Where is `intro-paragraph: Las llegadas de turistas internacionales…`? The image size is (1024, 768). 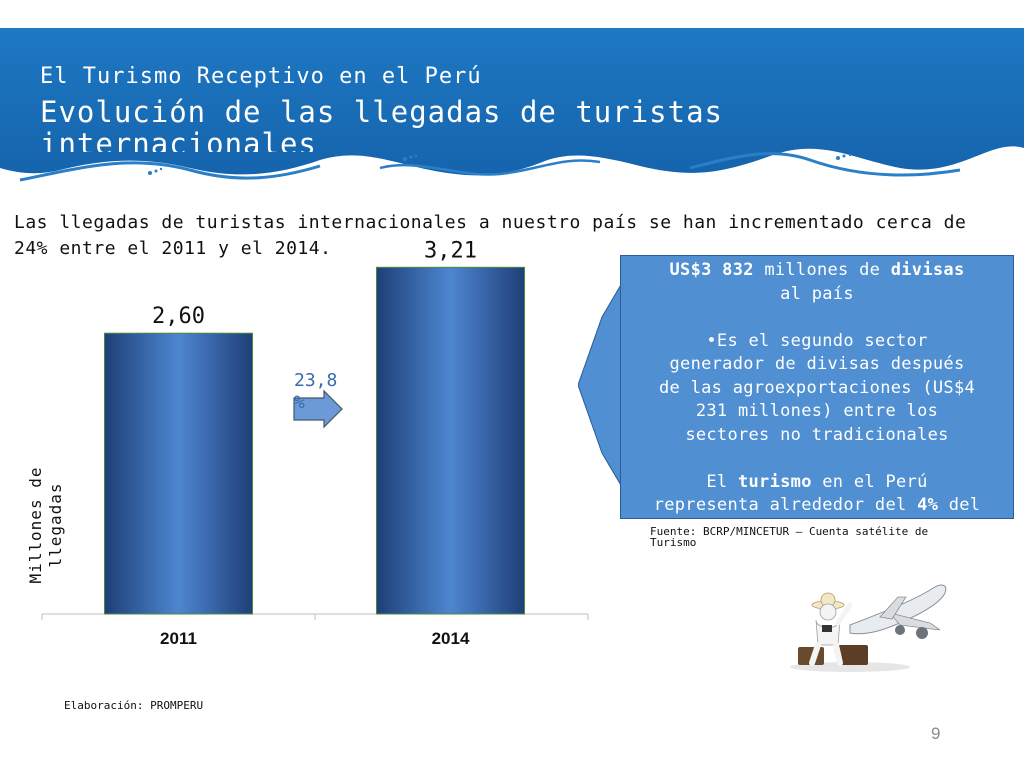
intro-paragraph: Las llegadas de turistas internacionales… is located at coordinates (490, 235).